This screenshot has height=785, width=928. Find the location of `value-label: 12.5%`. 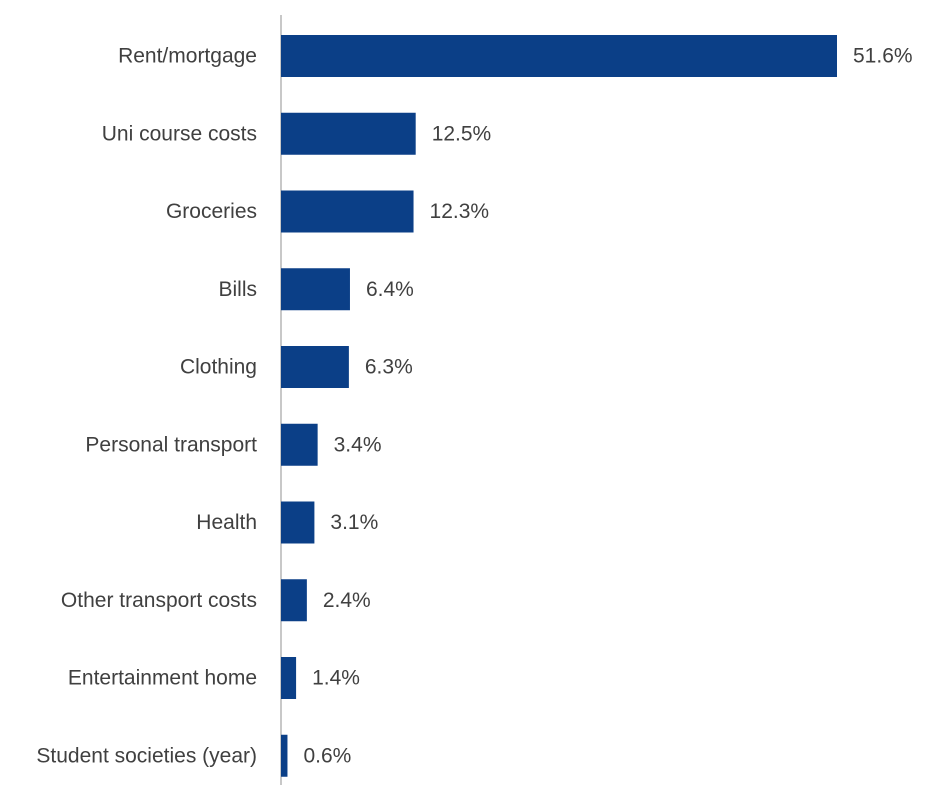

value-label: 12.5% is located at coordinates (462, 133).